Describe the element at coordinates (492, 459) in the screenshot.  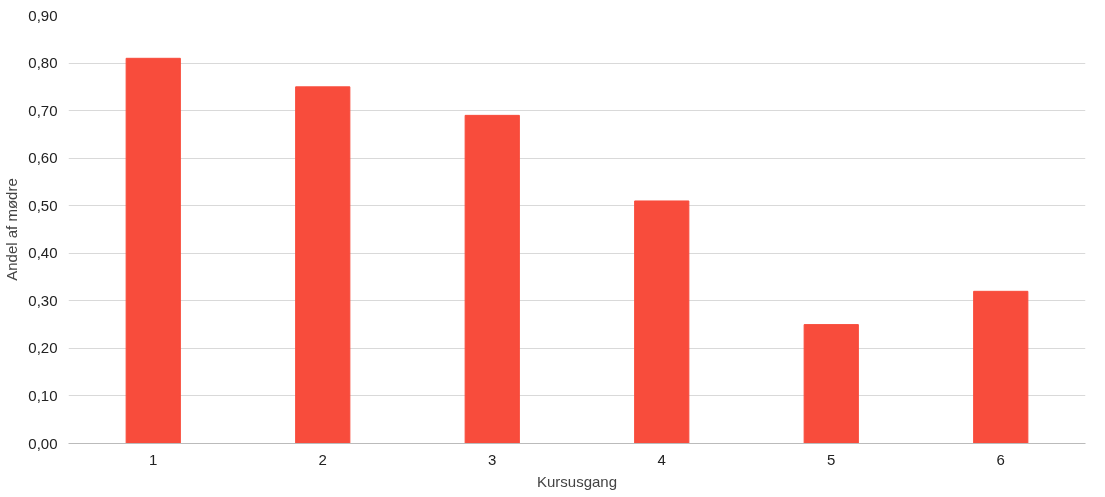
I see `x-tick-label: 3` at that location.